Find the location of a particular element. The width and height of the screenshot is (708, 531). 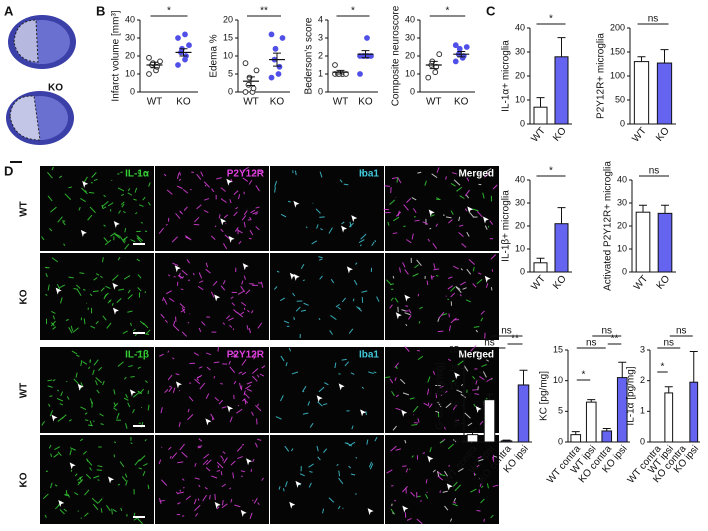

y-tick-label: 25 is located at coordinates (454, 349).